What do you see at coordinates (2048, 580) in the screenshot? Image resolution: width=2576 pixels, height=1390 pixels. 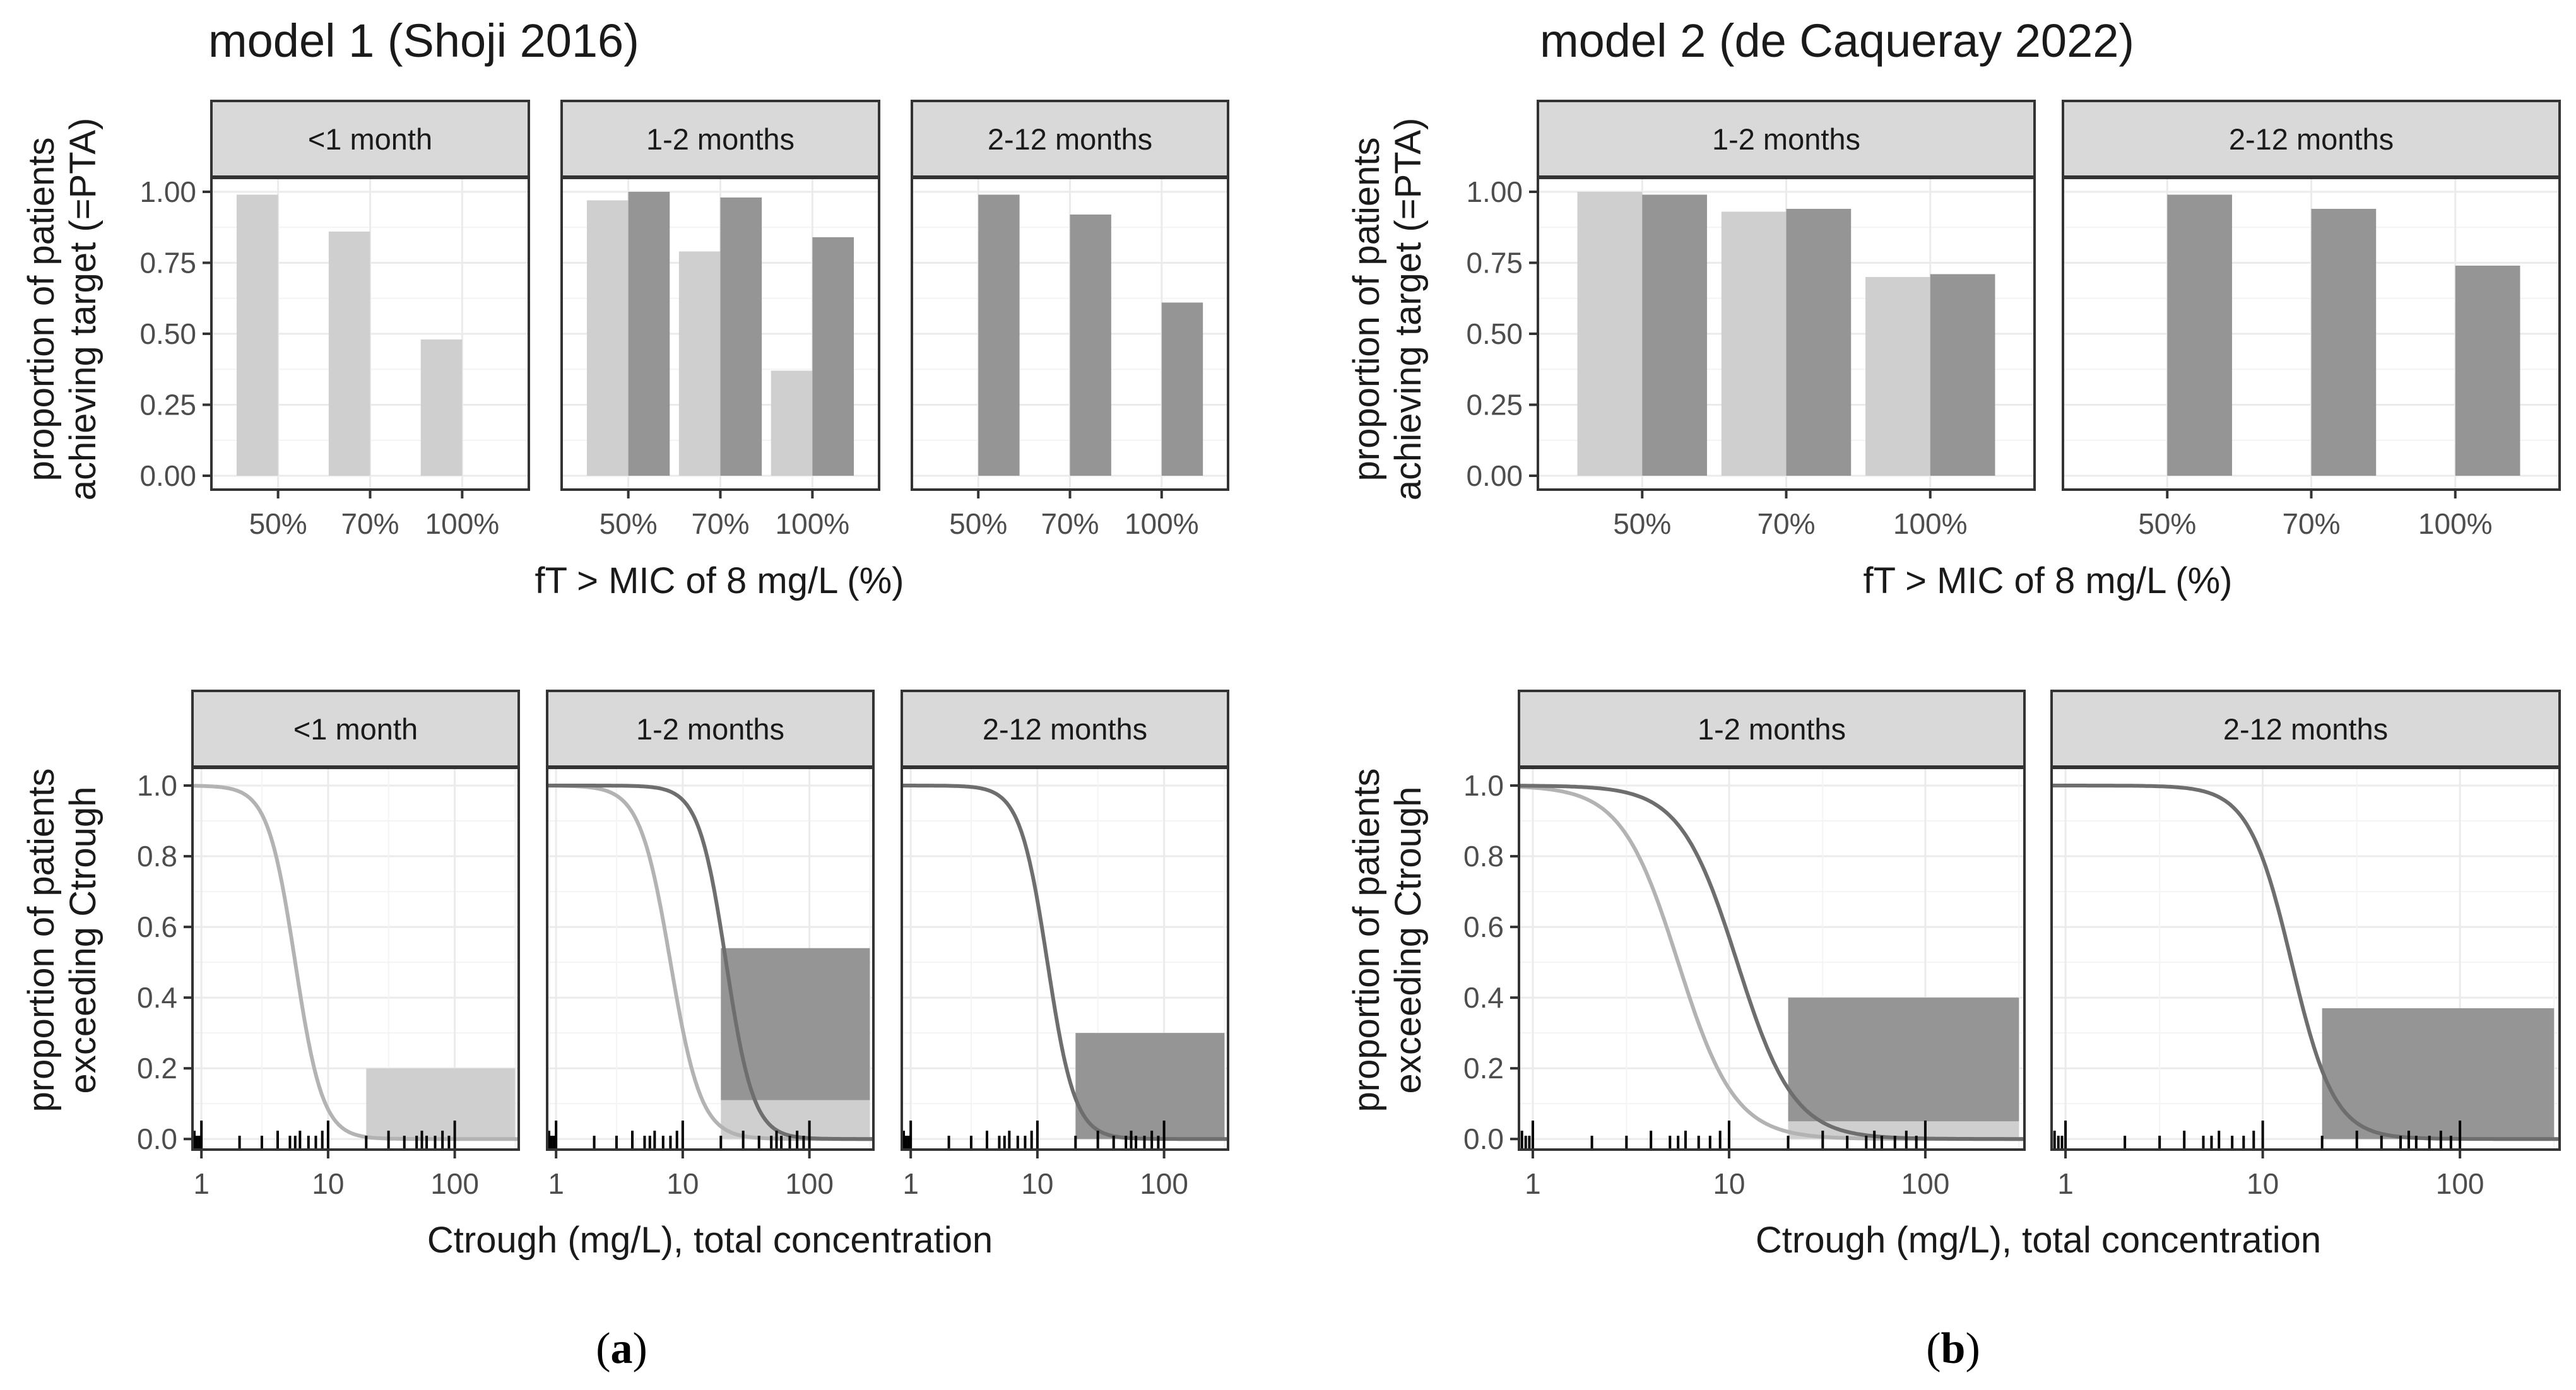 I see `x-axis-title: fT > MIC of 8 mg/L (%)` at bounding box center [2048, 580].